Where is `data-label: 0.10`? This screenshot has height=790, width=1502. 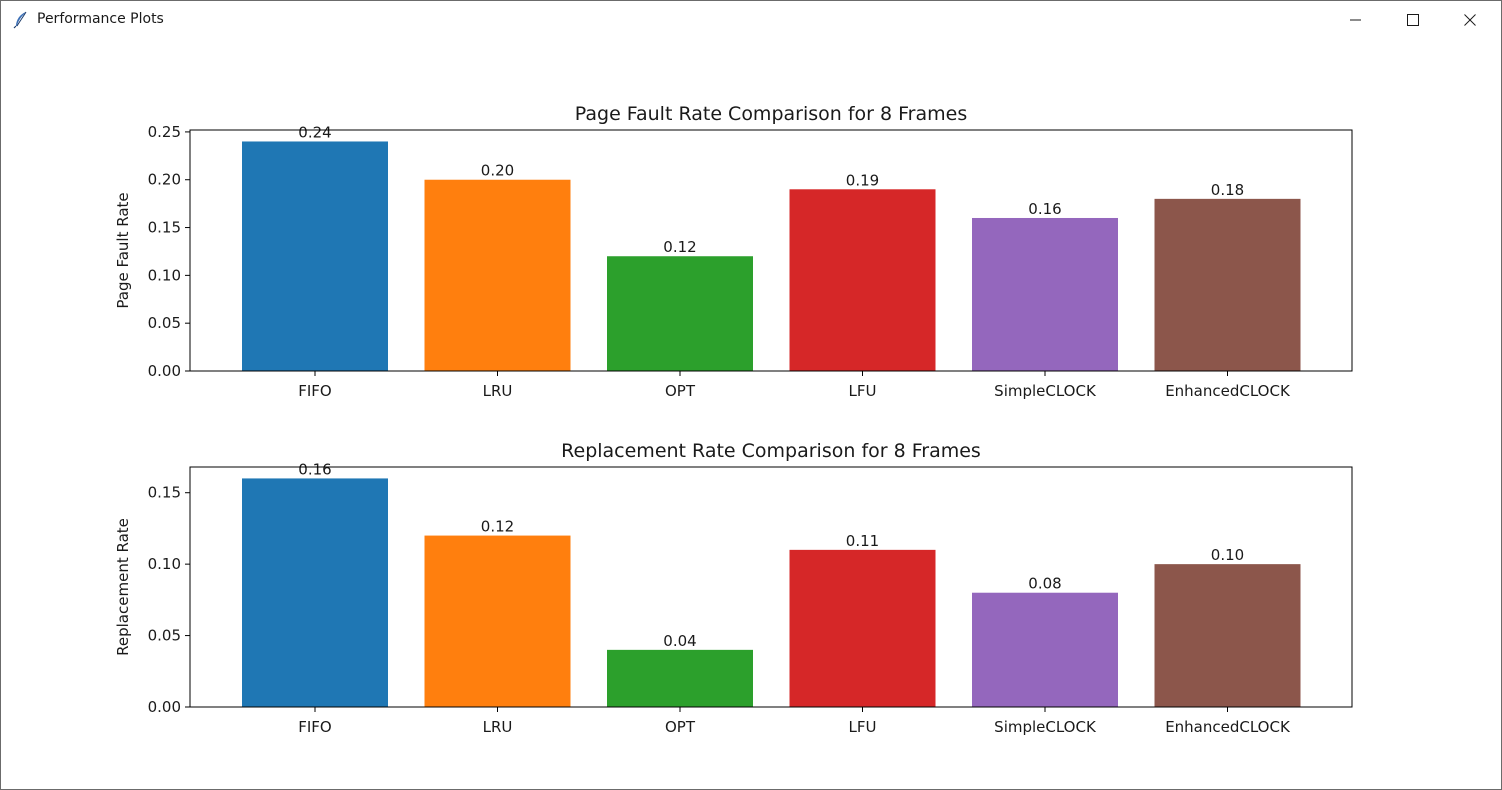 data-label: 0.10 is located at coordinates (1227, 555).